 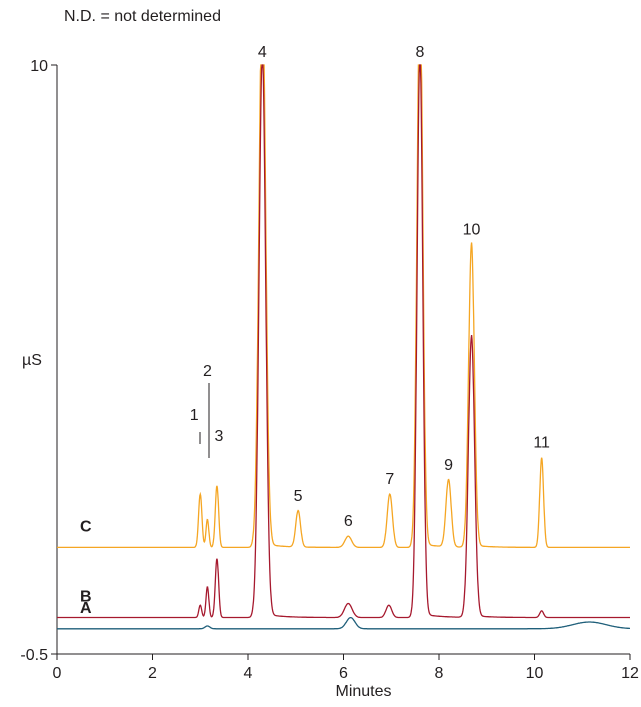 I want to click on peak-label: 10, so click(x=472, y=230).